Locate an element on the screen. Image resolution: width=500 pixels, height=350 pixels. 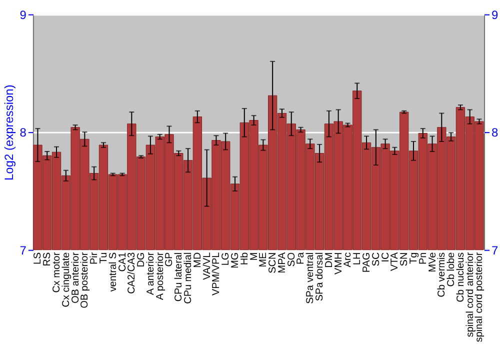
x-tick-label: VPM/VPL is located at coordinates (216, 274).